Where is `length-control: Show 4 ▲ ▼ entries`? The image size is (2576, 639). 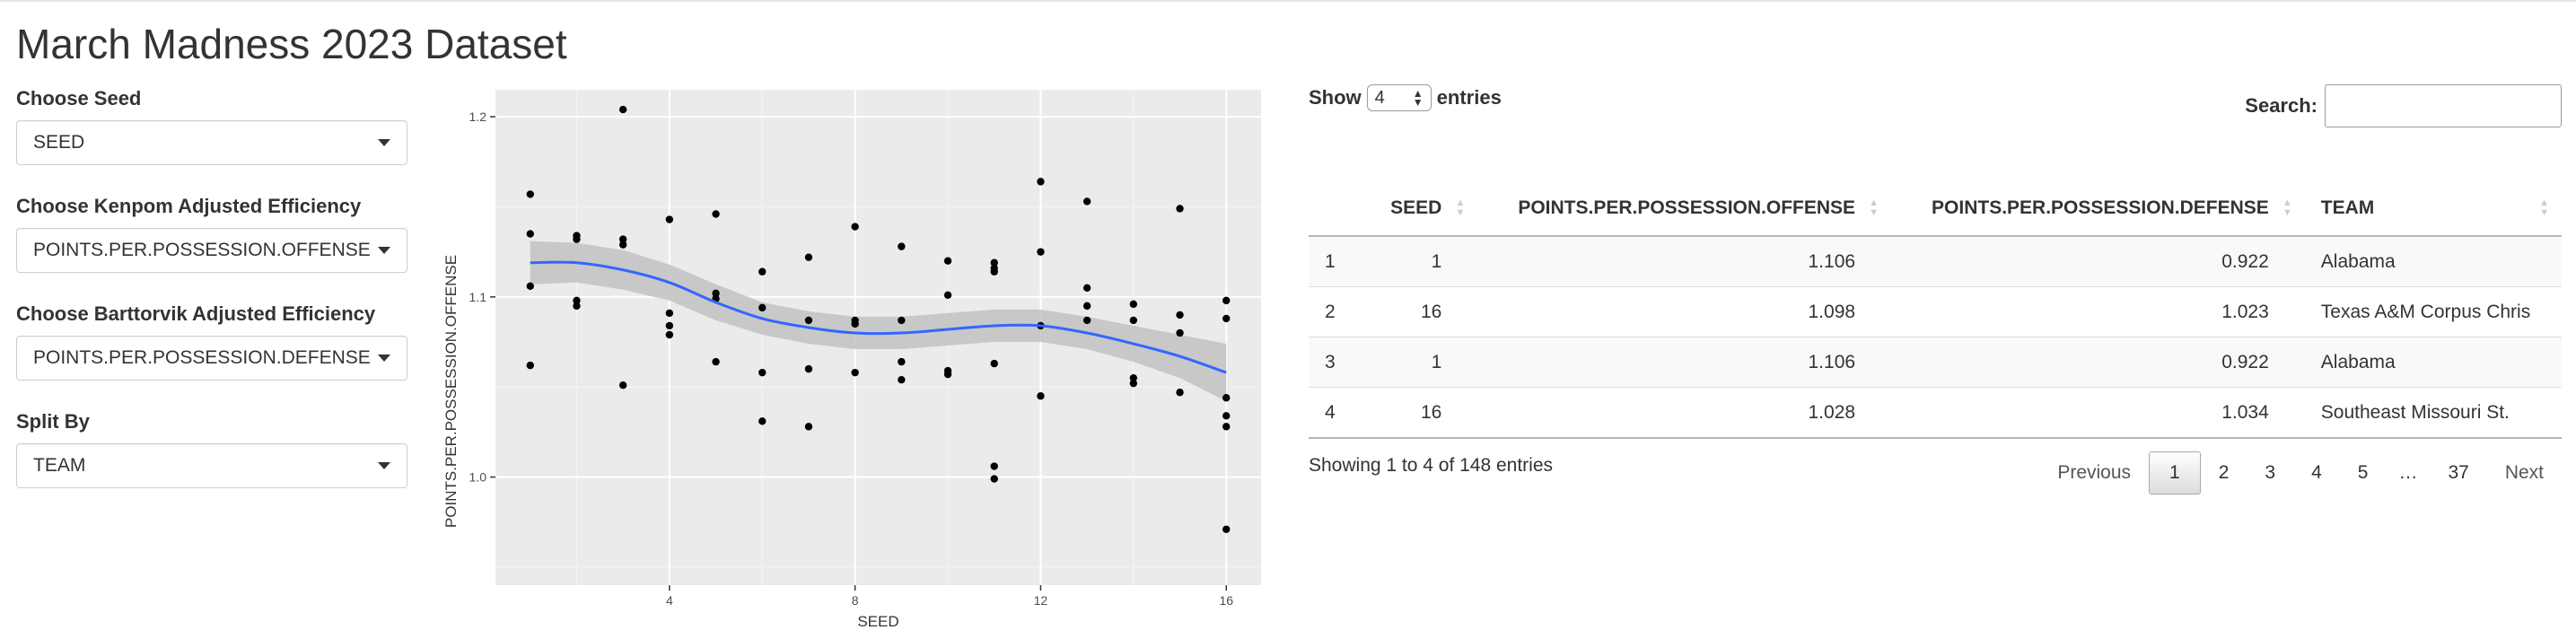
length-control: Show 4 ▲ ▼ entries is located at coordinates (1405, 98).